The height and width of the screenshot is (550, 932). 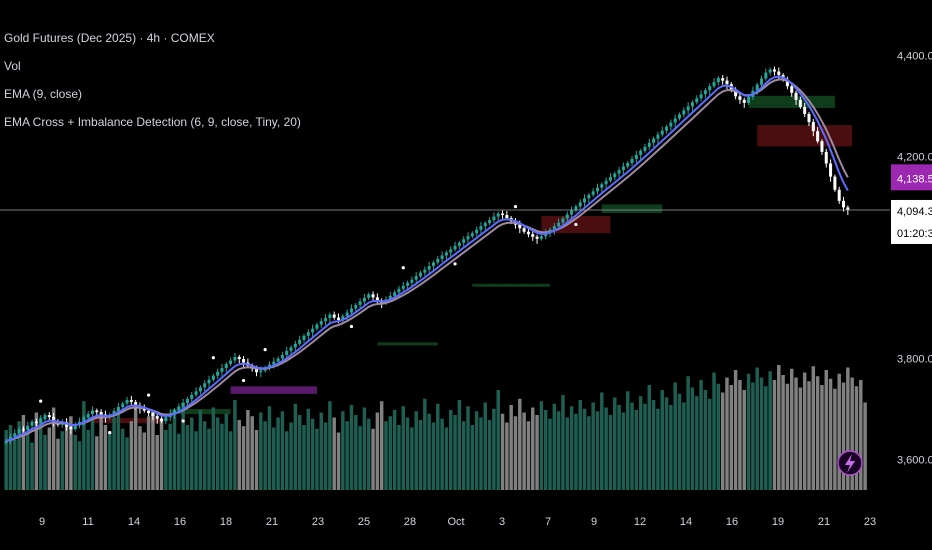 I want to click on time-tick-label: 19, so click(x=778, y=522).